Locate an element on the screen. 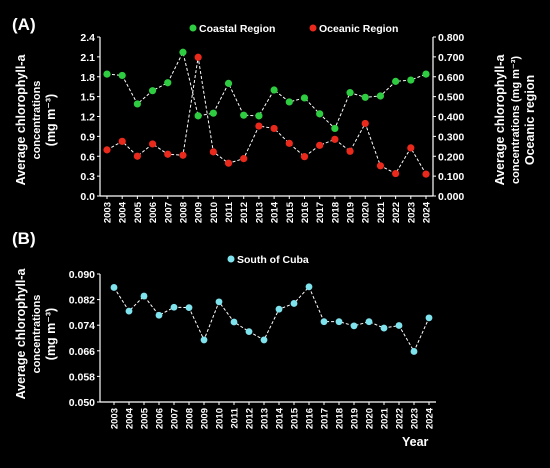  panel-b-x-tick-label: 2003 is located at coordinates (115, 418).